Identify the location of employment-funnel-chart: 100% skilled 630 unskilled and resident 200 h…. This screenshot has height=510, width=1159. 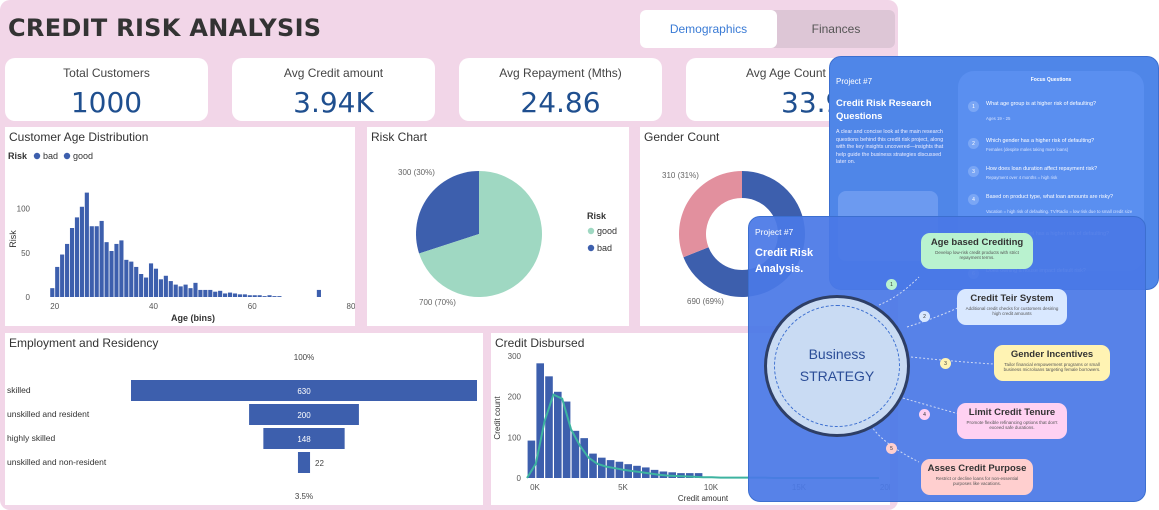
(242, 427).